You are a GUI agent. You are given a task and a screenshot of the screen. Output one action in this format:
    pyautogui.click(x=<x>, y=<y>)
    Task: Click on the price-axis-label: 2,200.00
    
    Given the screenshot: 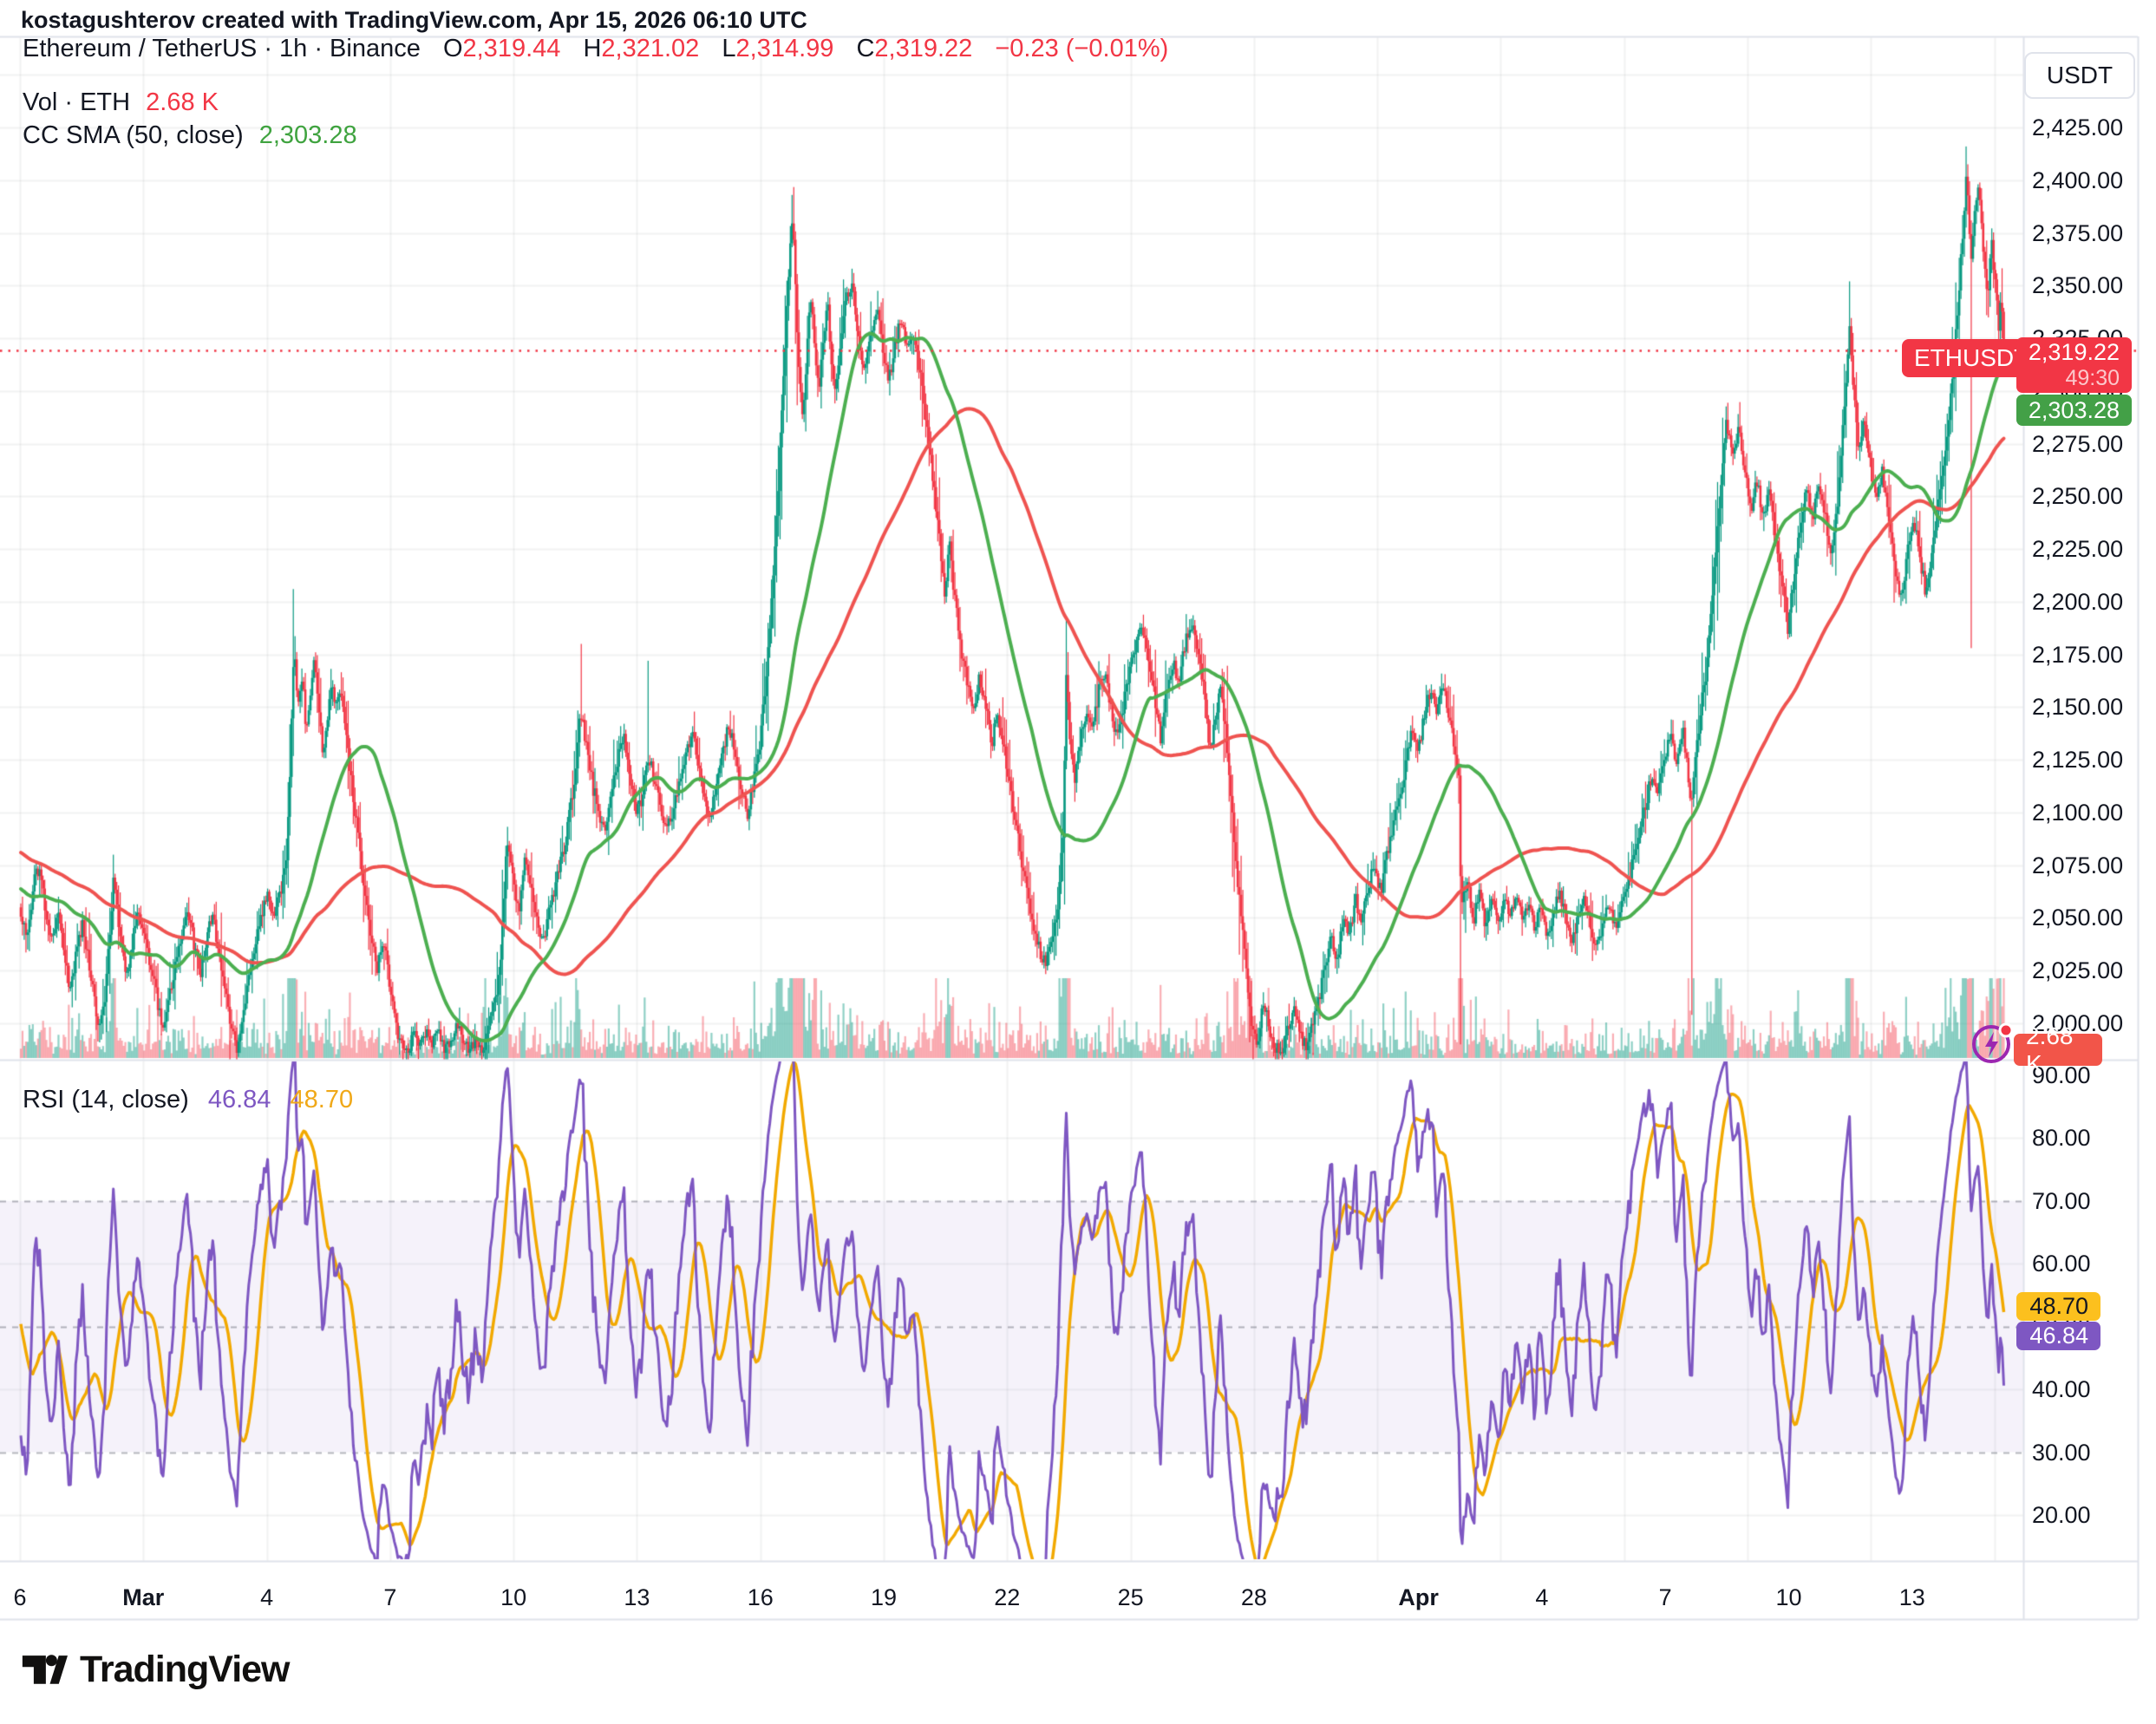 What is the action you would take?
    pyautogui.click(x=2078, y=601)
    